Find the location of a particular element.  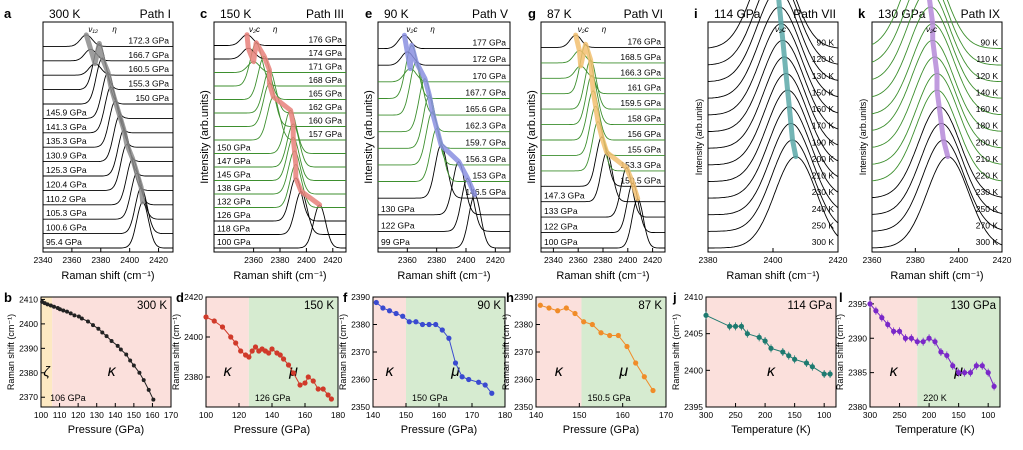

trace-label: 118 GPa is located at coordinates (233, 229).